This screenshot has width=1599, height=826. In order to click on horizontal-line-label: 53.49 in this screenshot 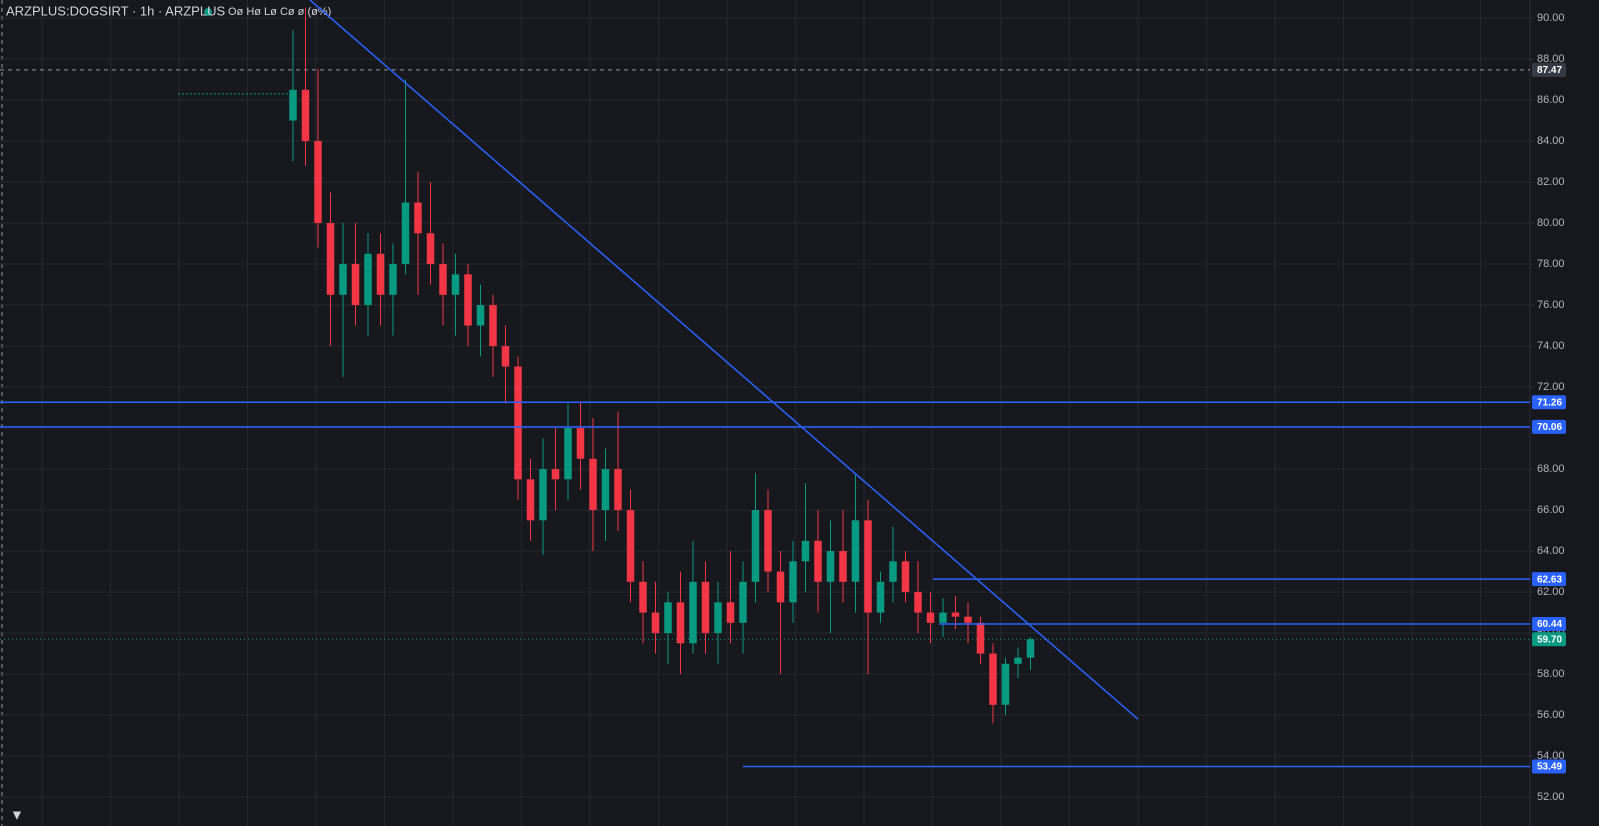, I will do `click(1549, 767)`.